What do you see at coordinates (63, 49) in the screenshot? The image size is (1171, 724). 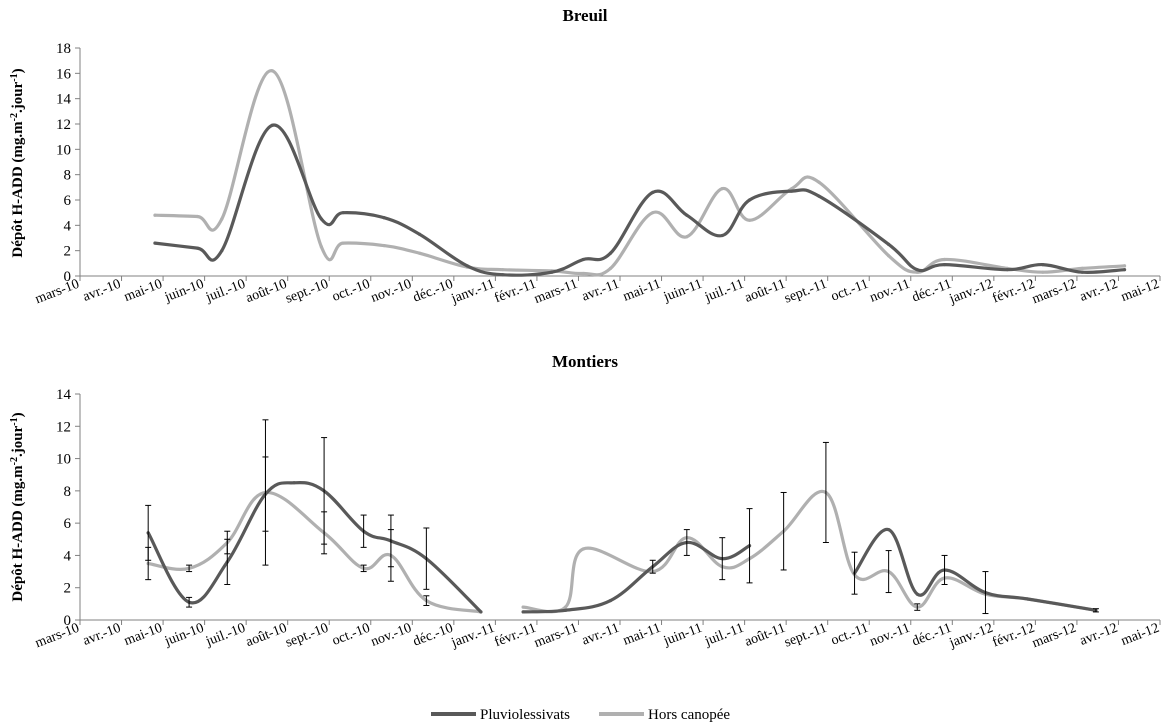 I see `y-tick-label: 18` at bounding box center [63, 49].